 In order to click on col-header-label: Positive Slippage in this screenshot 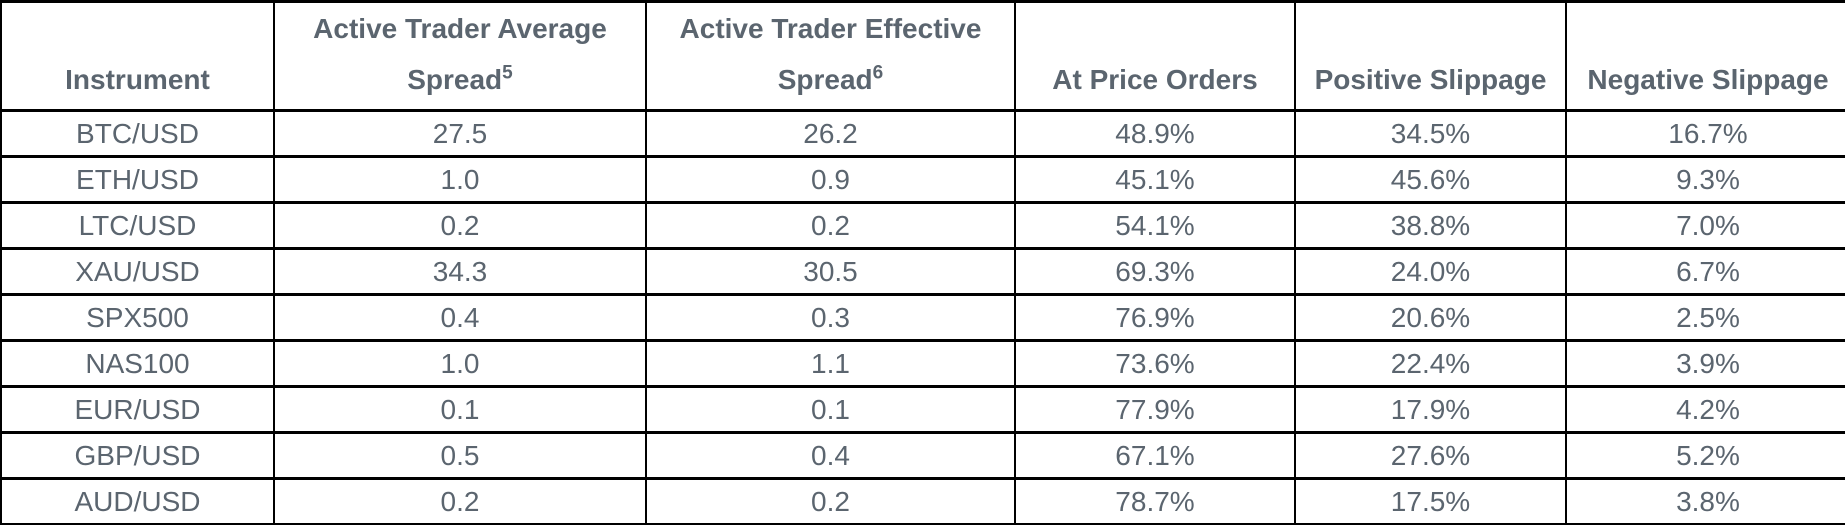, I will do `click(1430, 79)`.